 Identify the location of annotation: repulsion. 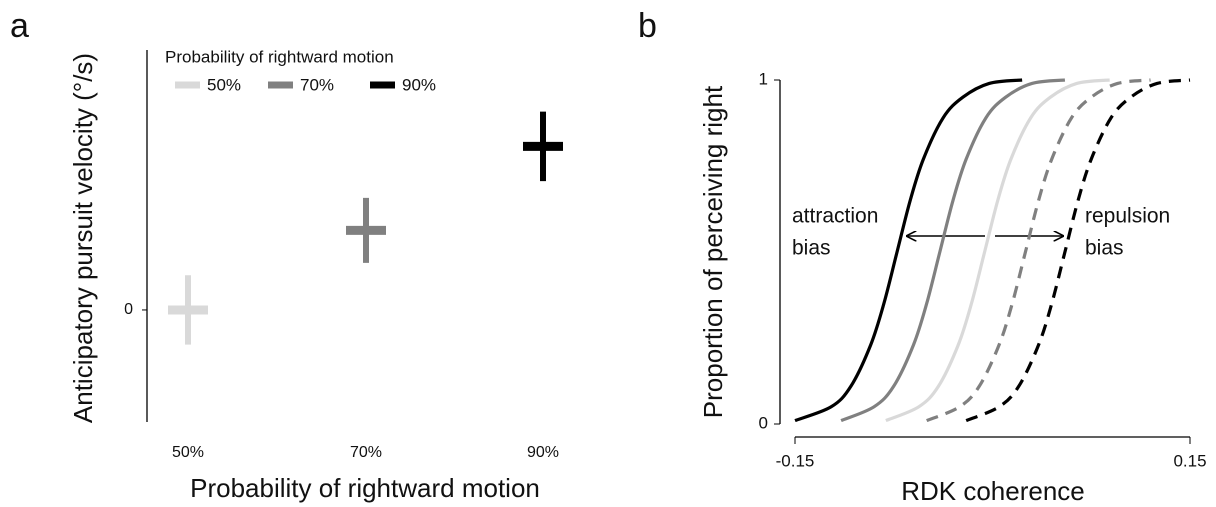
(1127, 216).